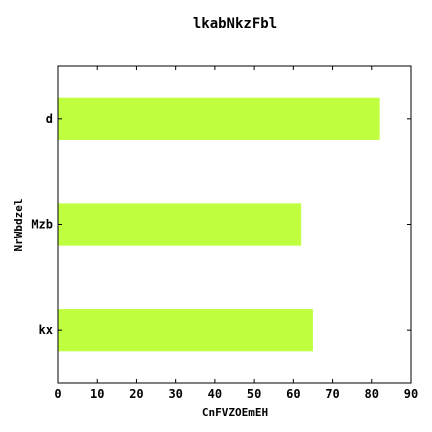  Describe the element at coordinates (235, 24) in the screenshot. I see `chart-title: lkabNkzFbl` at that location.